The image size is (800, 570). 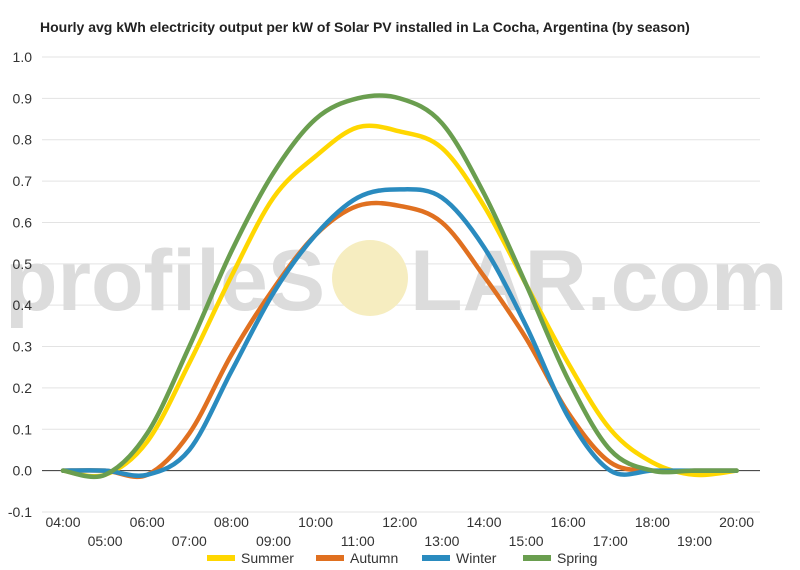 I want to click on y-tick-label: 0.6, so click(x=23, y=222).